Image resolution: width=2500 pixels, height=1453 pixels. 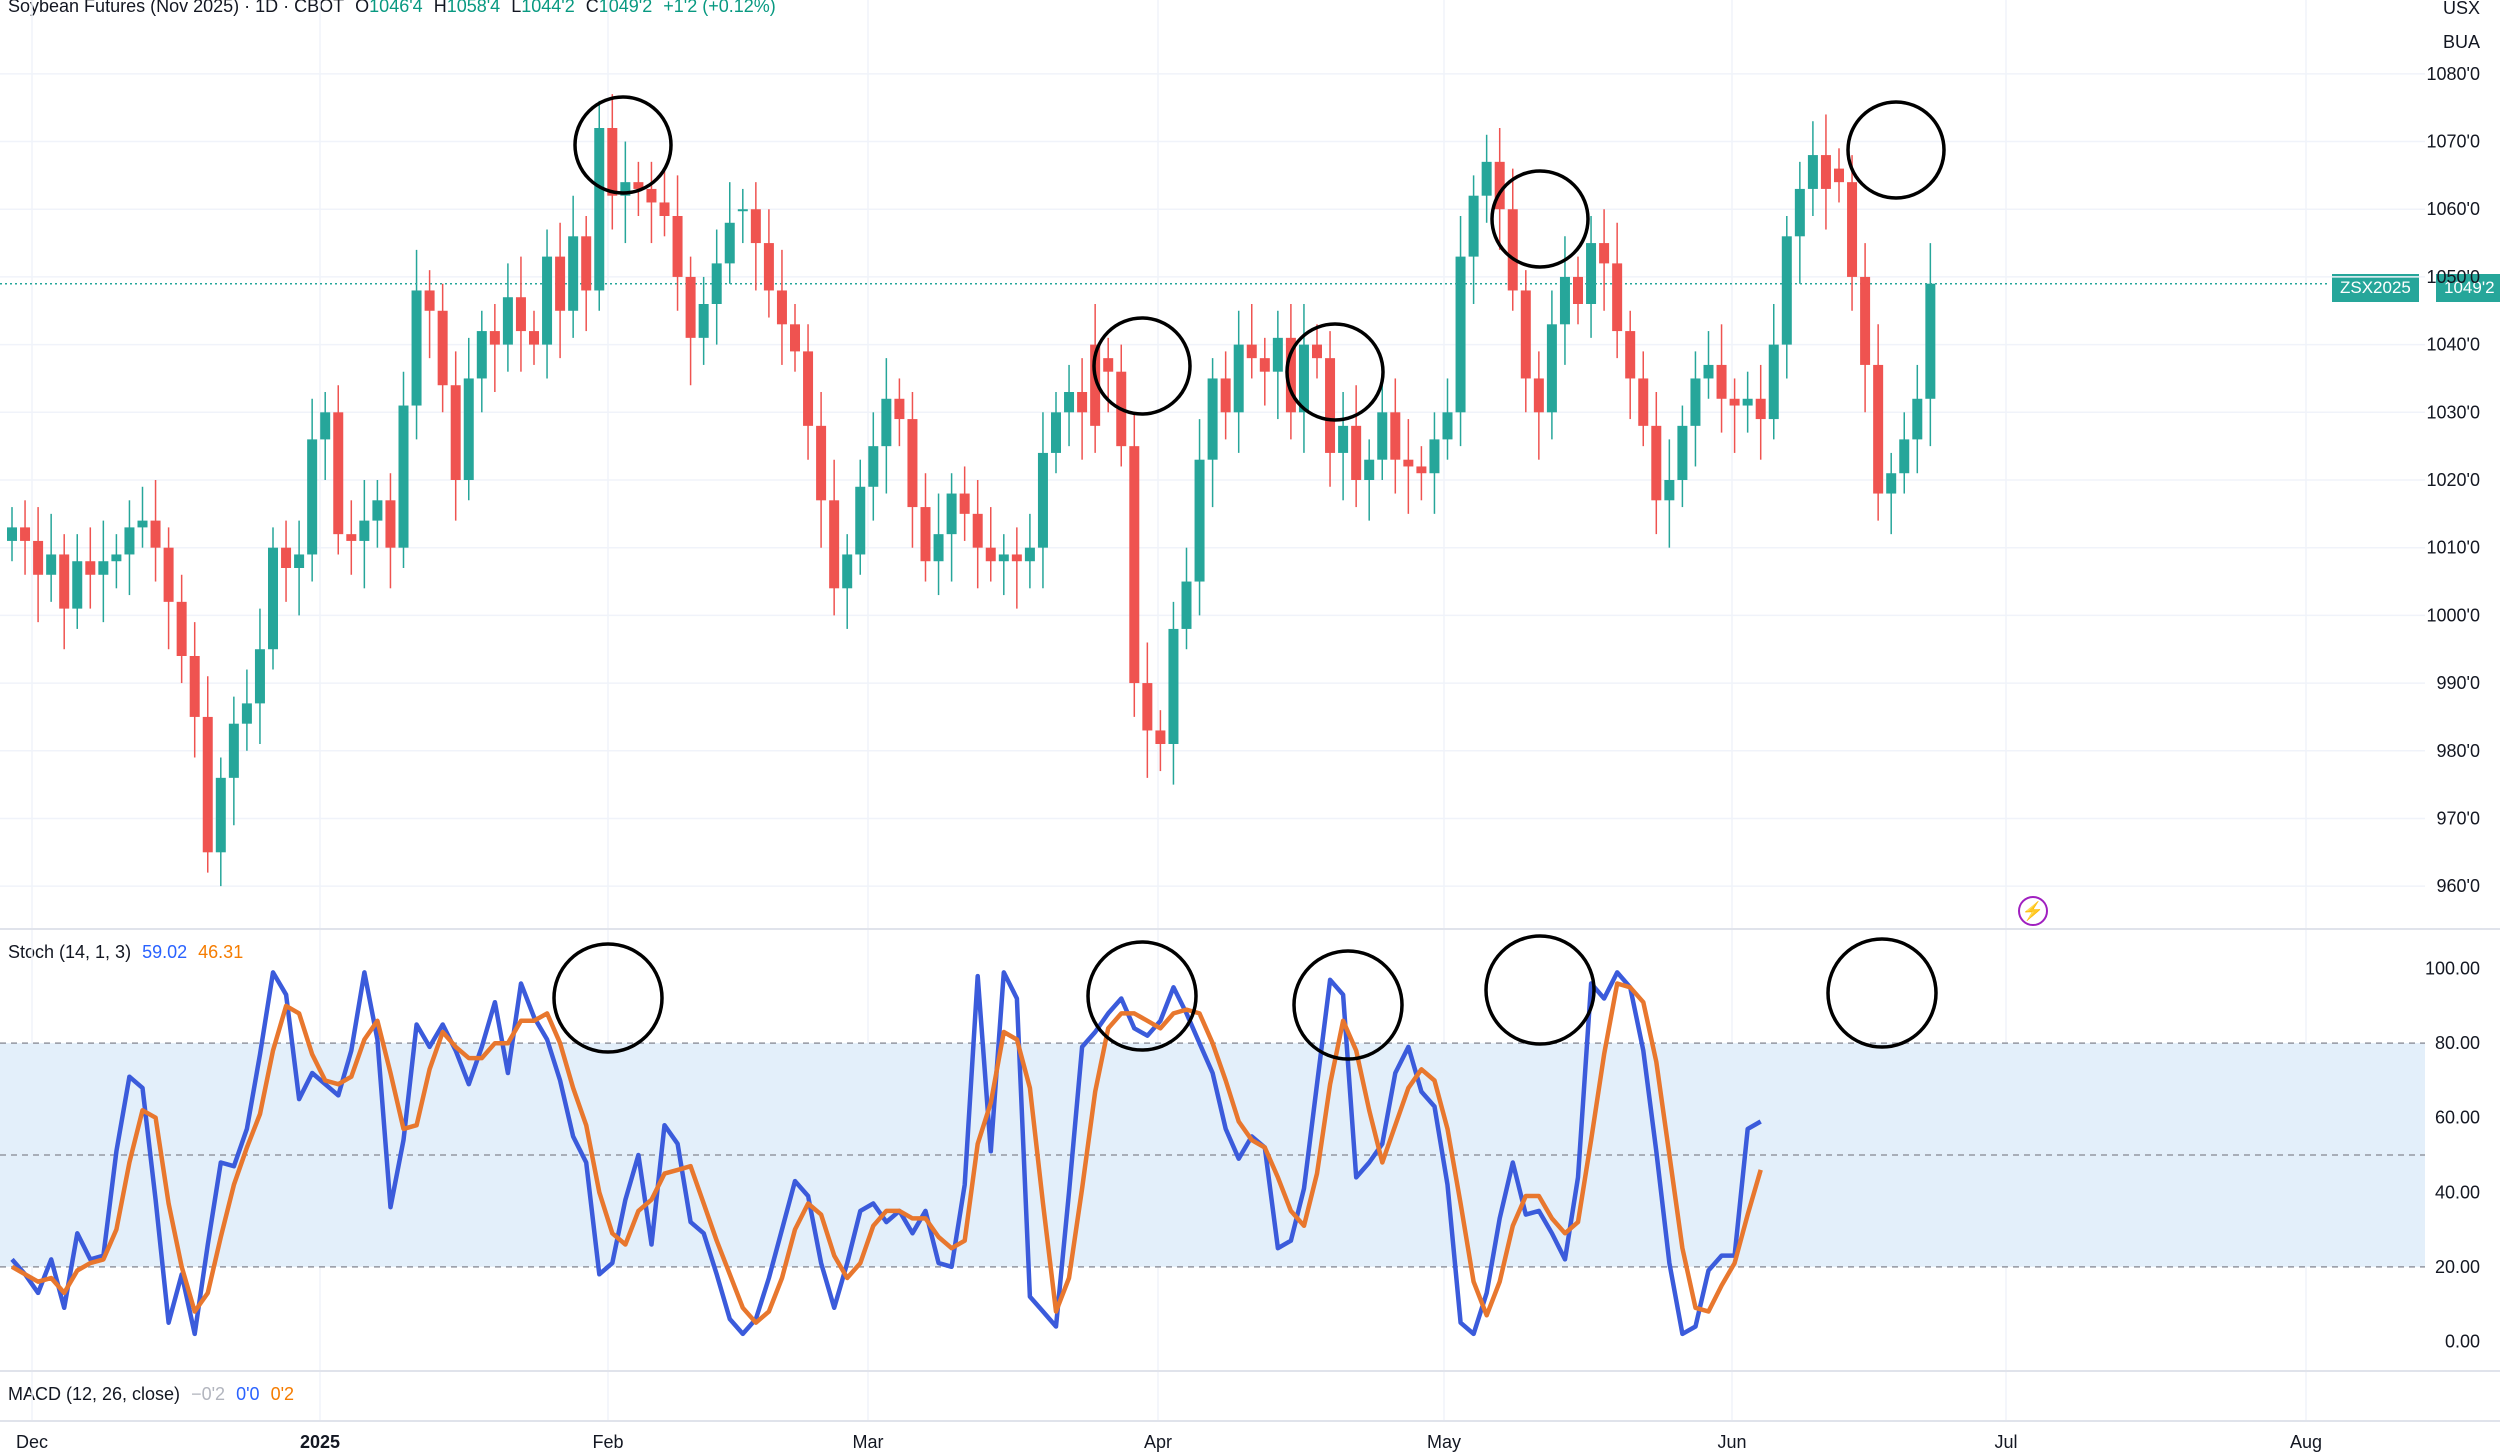 I want to click on change-value: +1'2 (+0.12%), so click(x=719, y=8).